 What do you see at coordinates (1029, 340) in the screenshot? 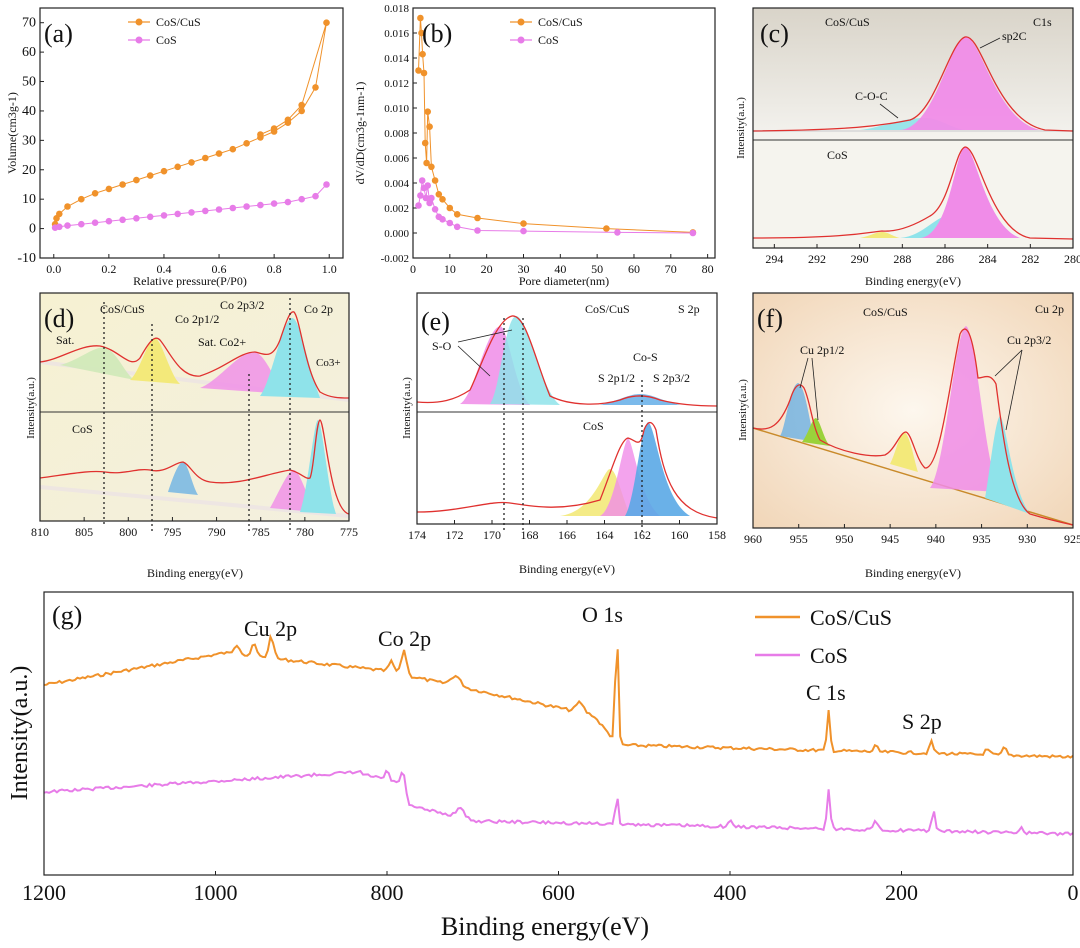
I see `panel-f-annotation-cu2p32: Cu 2p3/2` at bounding box center [1029, 340].